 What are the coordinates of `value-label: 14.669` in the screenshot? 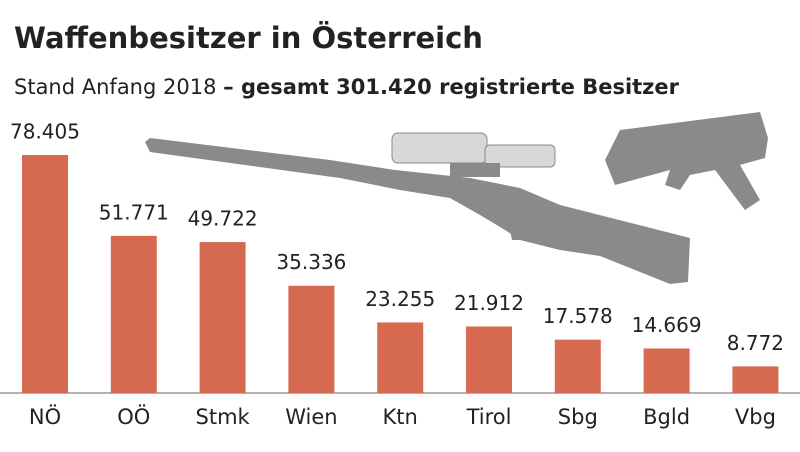 It's located at (667, 325).